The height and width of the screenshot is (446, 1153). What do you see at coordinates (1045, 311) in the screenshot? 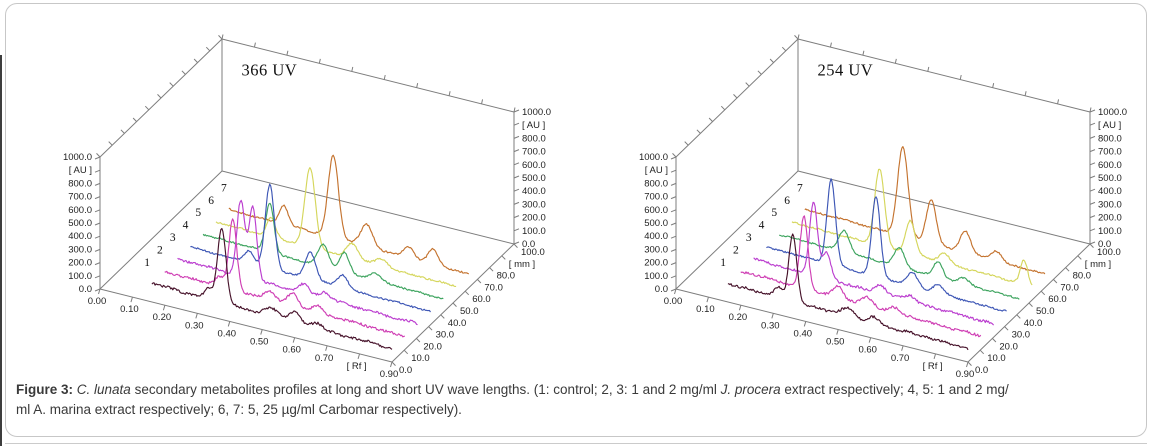
I see `z-tick-label: 50.0` at bounding box center [1045, 311].